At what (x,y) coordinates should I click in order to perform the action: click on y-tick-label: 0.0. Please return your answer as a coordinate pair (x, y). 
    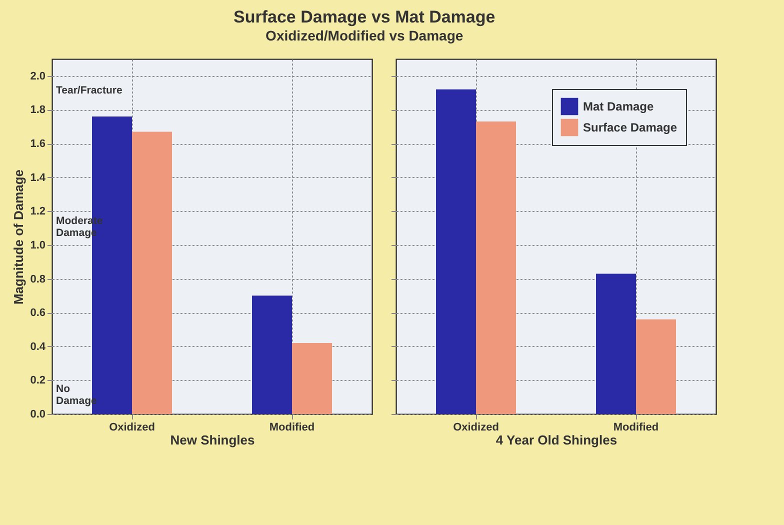
    Looking at the image, I should click on (38, 414).